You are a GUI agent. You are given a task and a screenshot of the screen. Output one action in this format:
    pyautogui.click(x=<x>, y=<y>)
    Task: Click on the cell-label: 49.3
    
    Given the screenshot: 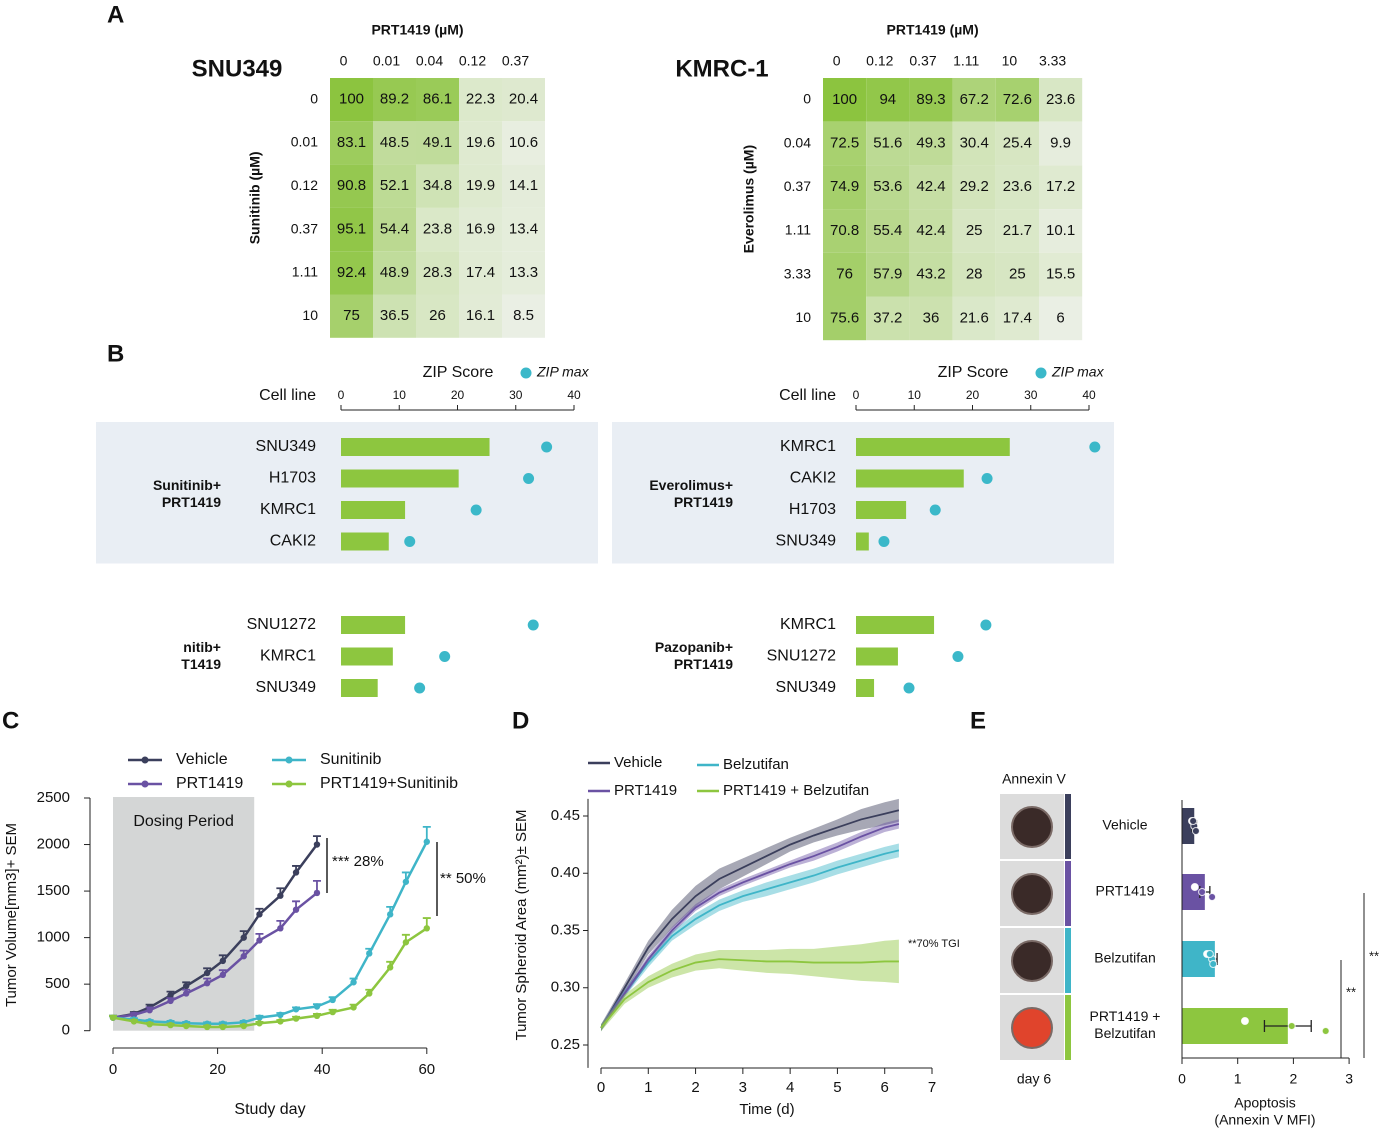 What is the action you would take?
    pyautogui.click(x=930, y=143)
    